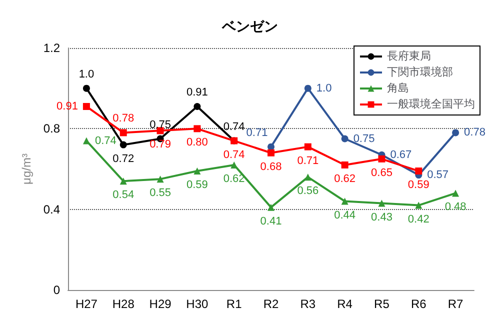 The image size is (500, 330). I want to click on legend-label: 下関市環境部, so click(420, 72).